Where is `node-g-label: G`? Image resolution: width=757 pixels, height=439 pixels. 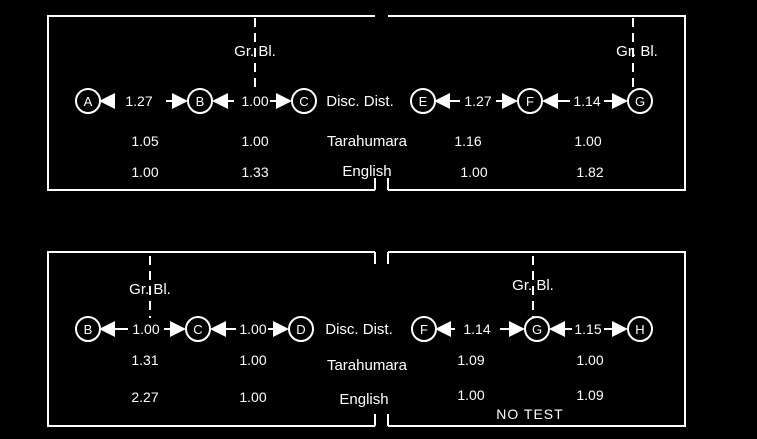
node-g-label: G is located at coordinates (640, 101).